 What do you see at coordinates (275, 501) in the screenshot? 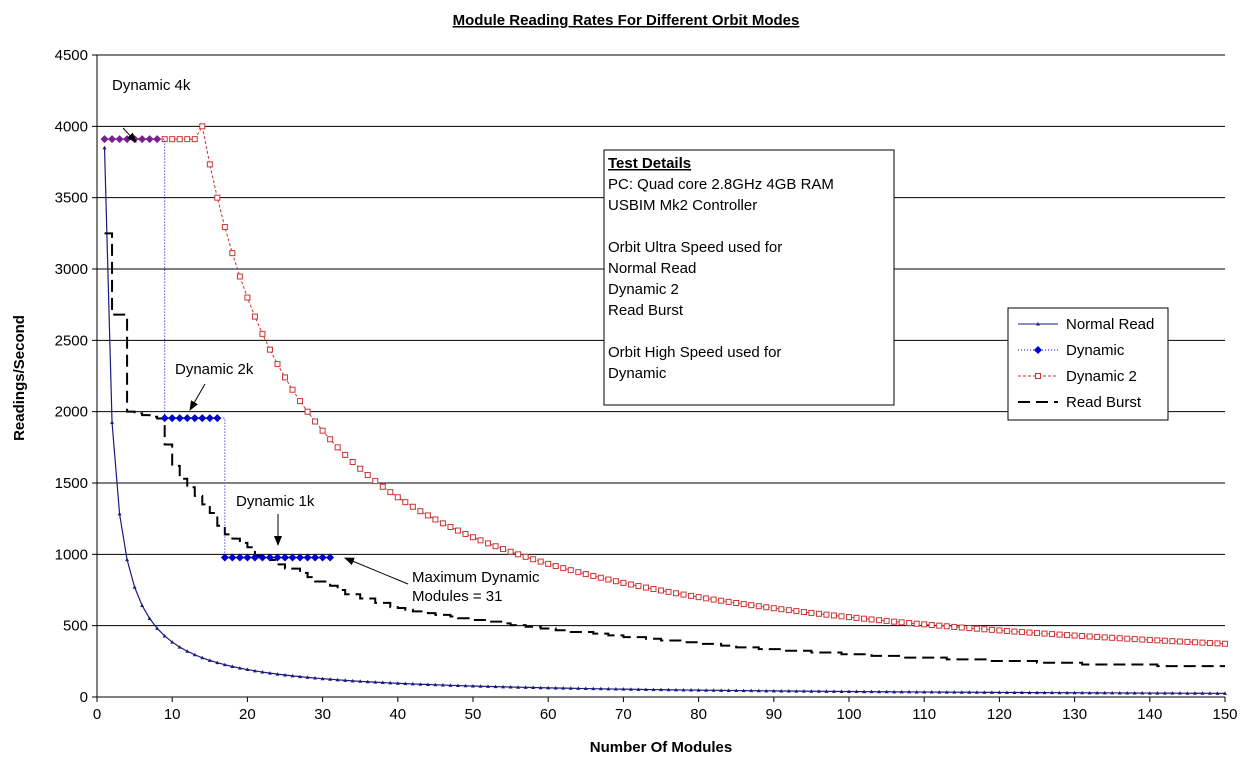
I see `annotation-text: Dynamic 1k` at bounding box center [275, 501].